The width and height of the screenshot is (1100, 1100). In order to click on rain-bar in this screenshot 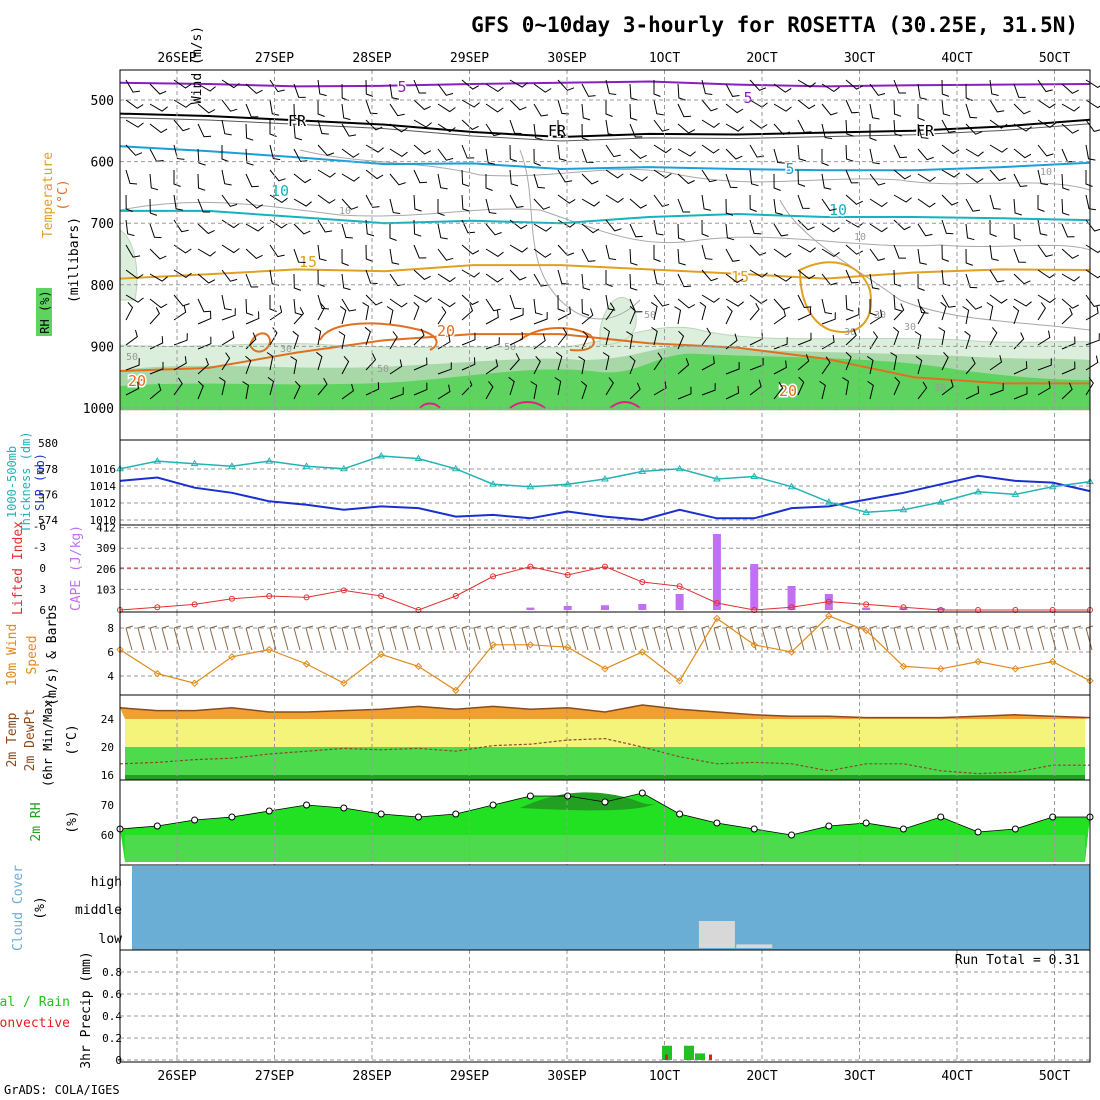, I will do `click(667, 1052)`.